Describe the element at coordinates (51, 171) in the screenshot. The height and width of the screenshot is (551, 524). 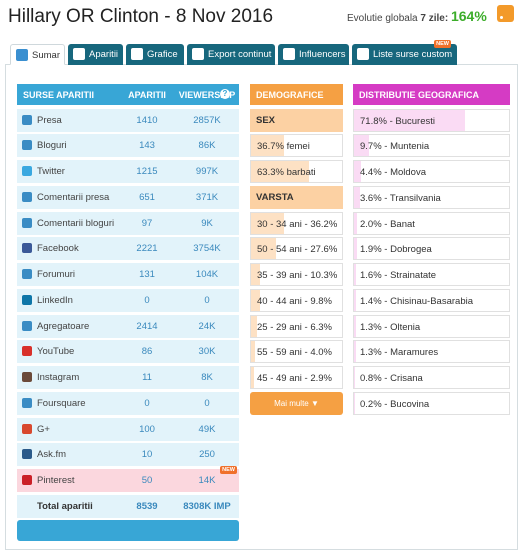
I see `source-name: Twitter` at that location.